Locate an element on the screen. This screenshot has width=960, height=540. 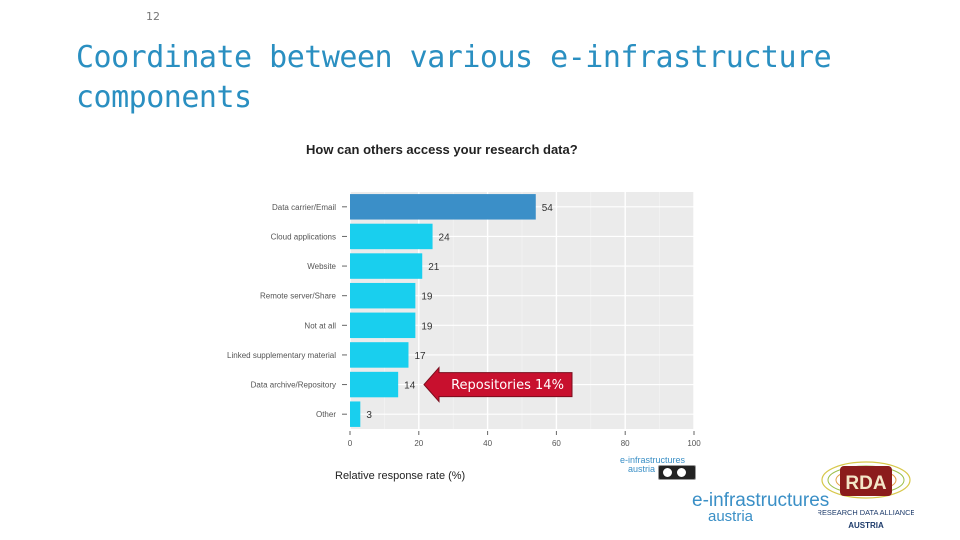
bar-value-label: 54 is located at coordinates (548, 208).